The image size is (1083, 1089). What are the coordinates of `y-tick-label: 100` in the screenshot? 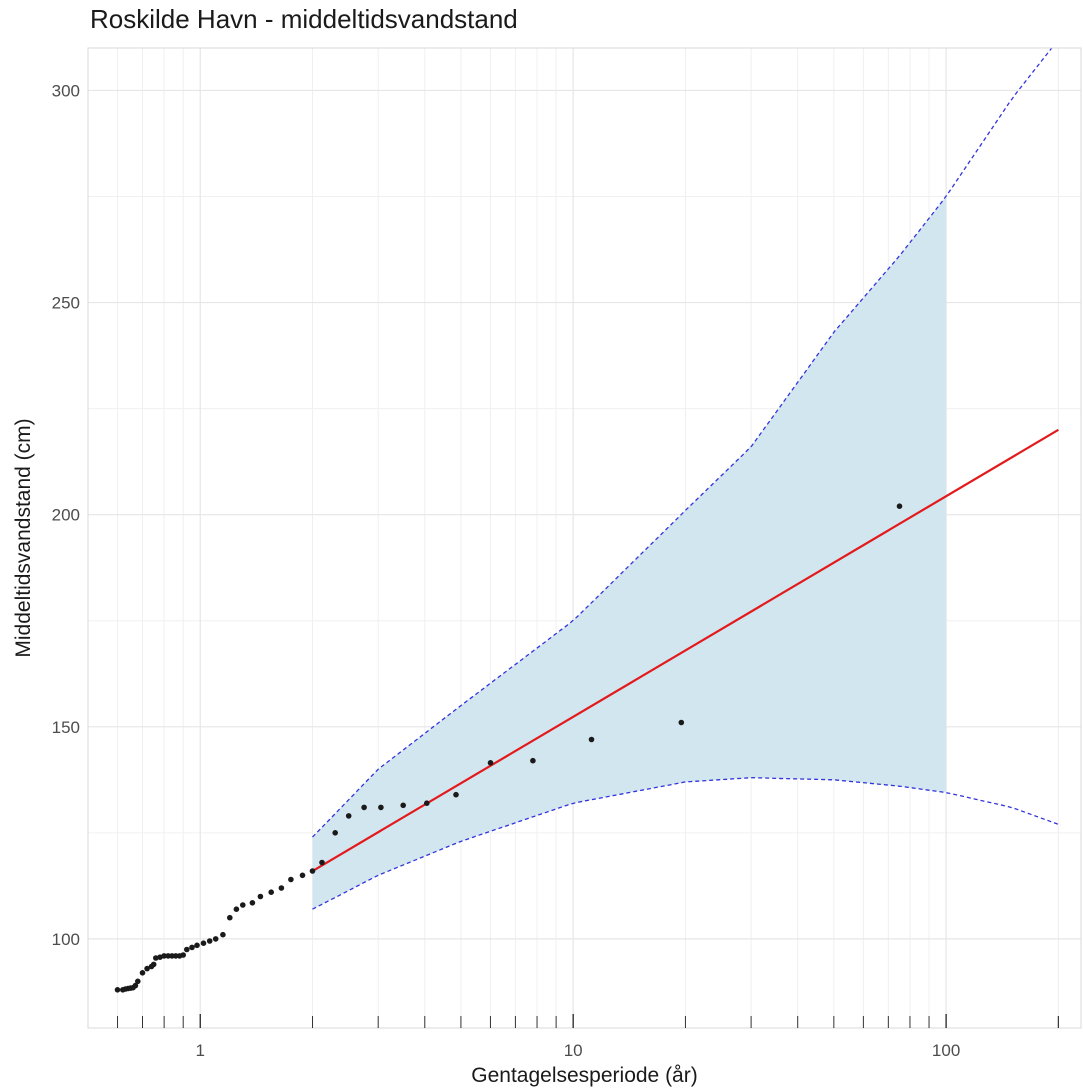 It's located at (66, 939).